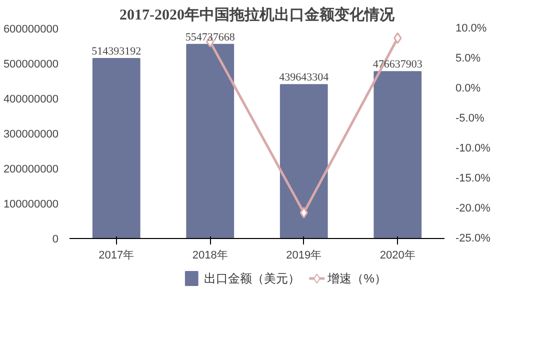  Describe the element at coordinates (31, 170) in the screenshot. I see `y-tick-label: 200000000` at that location.